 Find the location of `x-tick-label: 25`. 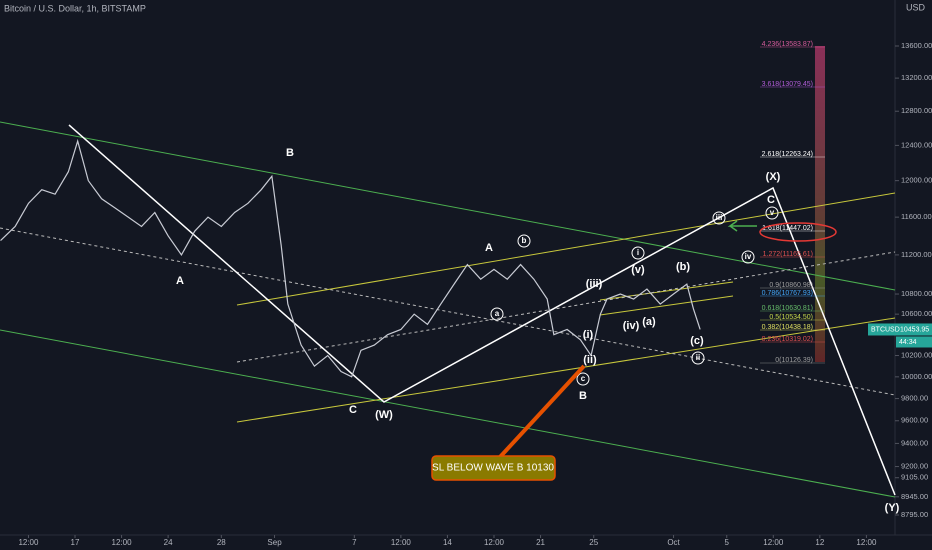

x-tick-label: 25 is located at coordinates (593, 542).